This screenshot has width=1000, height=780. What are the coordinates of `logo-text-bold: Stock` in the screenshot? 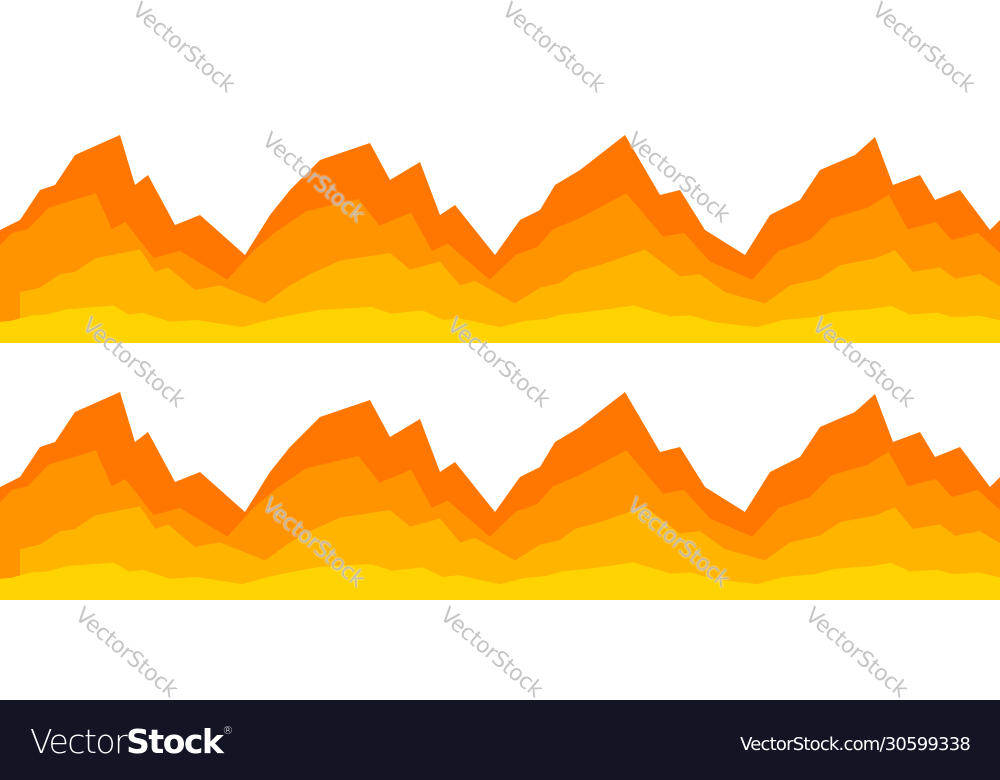 It's located at (175, 741).